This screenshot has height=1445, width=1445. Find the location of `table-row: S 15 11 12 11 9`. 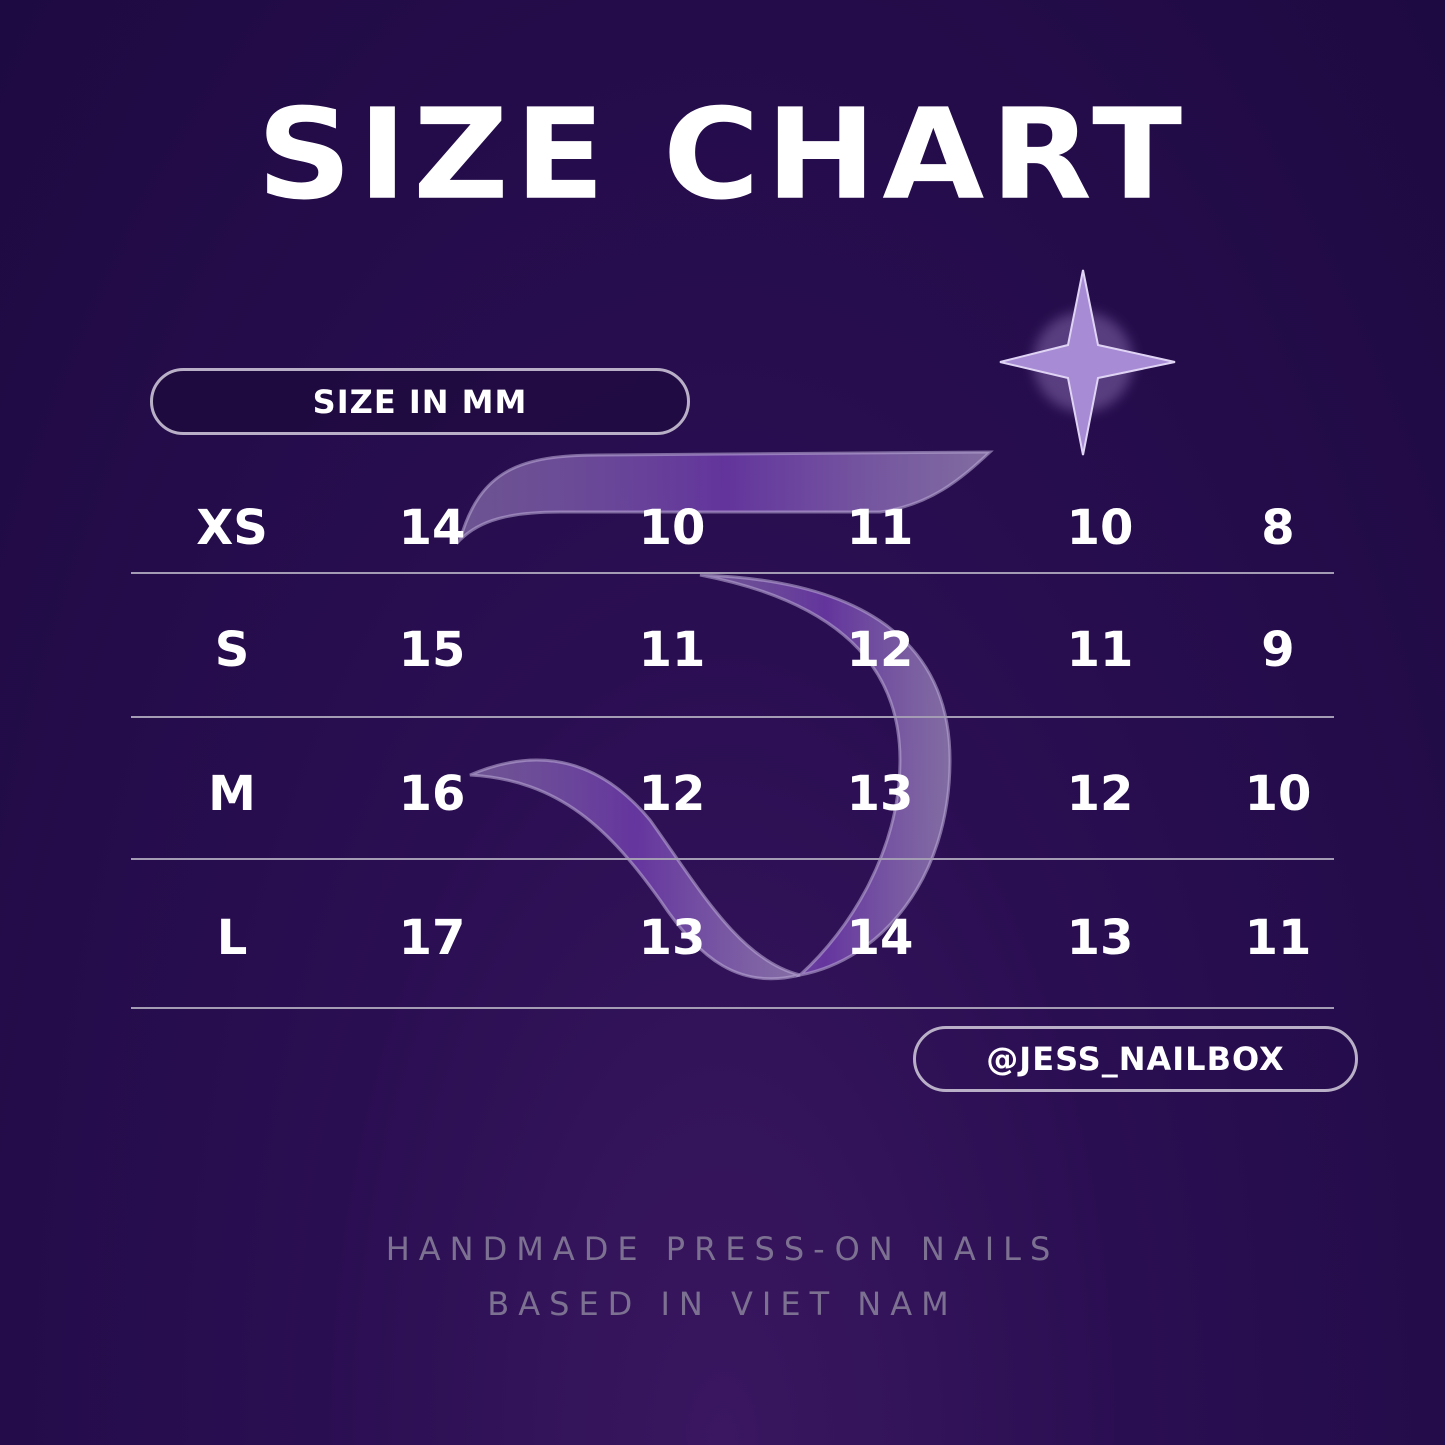

table-row: S 15 11 12 11 9 is located at coordinates (722, 652).